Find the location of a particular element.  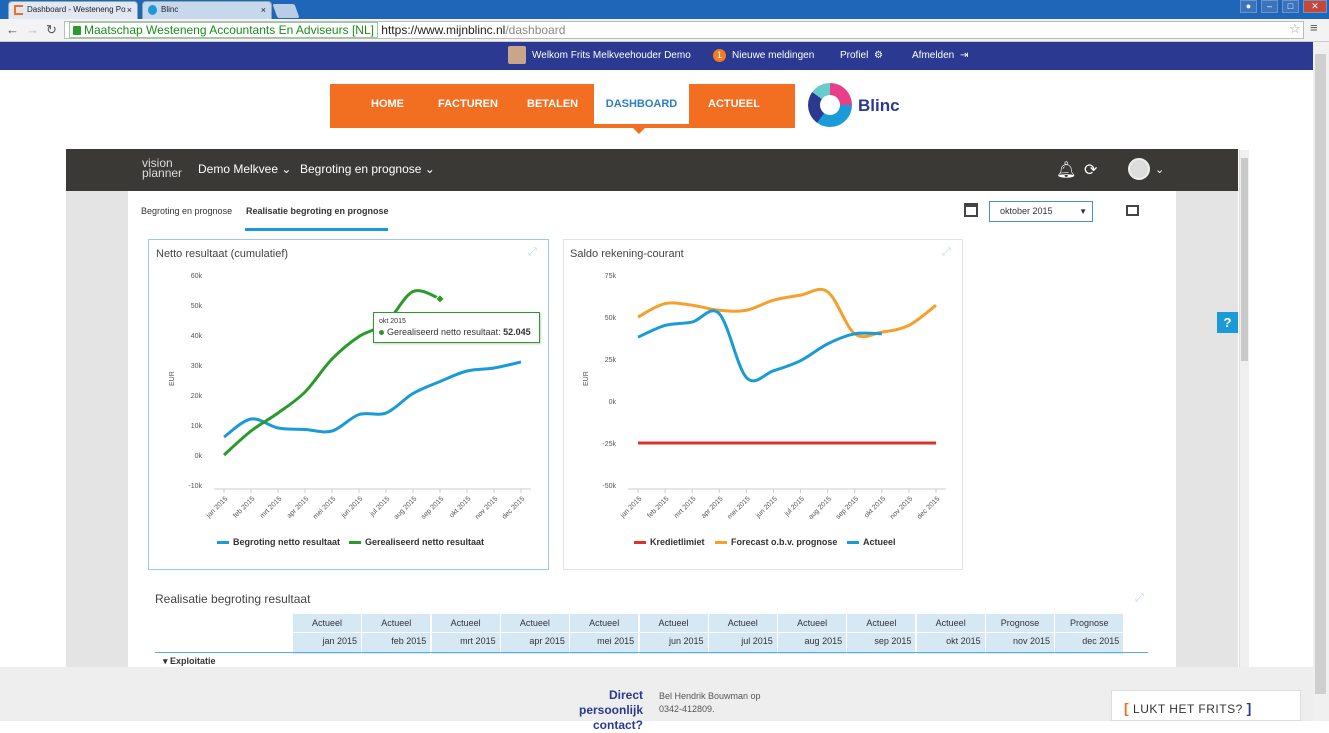

back-icon: ← is located at coordinates (12, 29).